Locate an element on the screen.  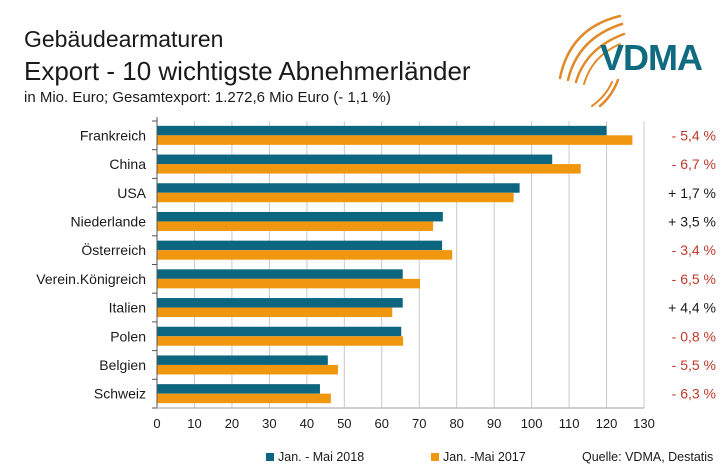
change-annotation: - 3,4 % is located at coordinates (694, 250).